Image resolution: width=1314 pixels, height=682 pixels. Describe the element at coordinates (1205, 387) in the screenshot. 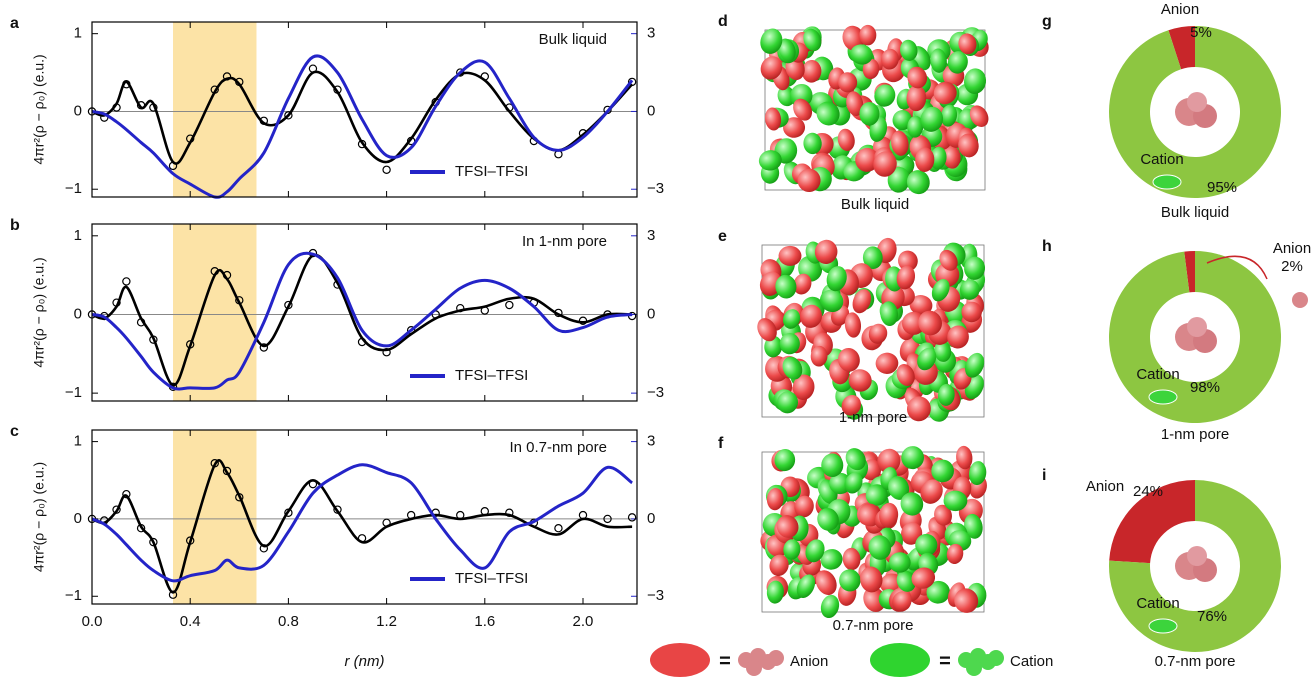

I see `cation-value: 98%` at that location.